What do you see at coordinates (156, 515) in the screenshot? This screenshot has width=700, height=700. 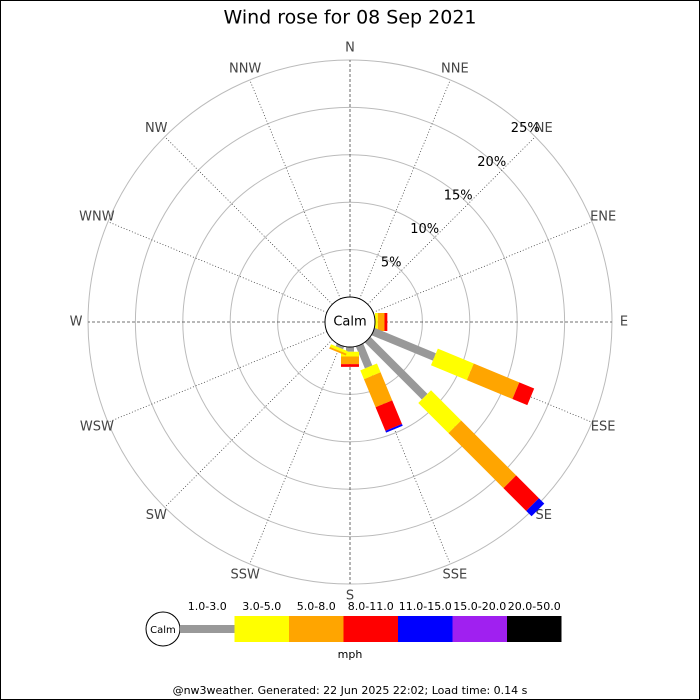 I see `direction-label: SW` at bounding box center [156, 515].